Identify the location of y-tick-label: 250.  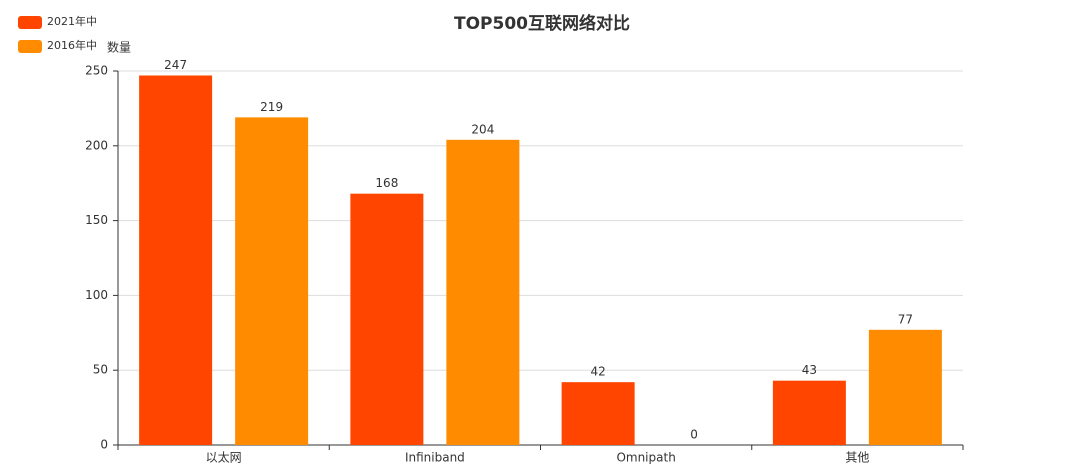
(96, 71).